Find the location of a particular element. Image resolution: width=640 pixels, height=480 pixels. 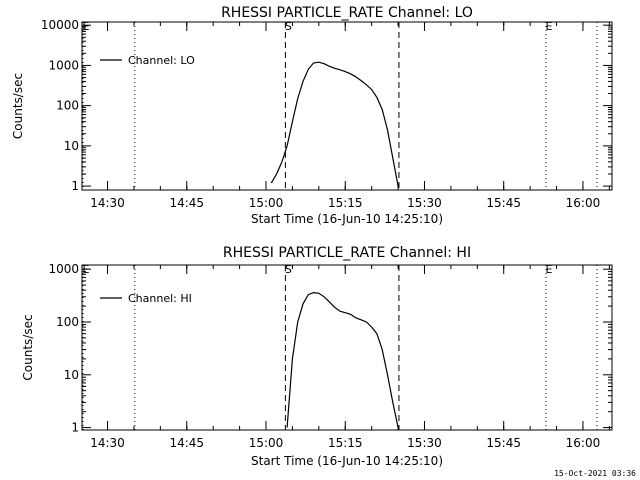

chart-title: RHESSI PARTICLE_RATE Channel: LO is located at coordinates (347, 13).